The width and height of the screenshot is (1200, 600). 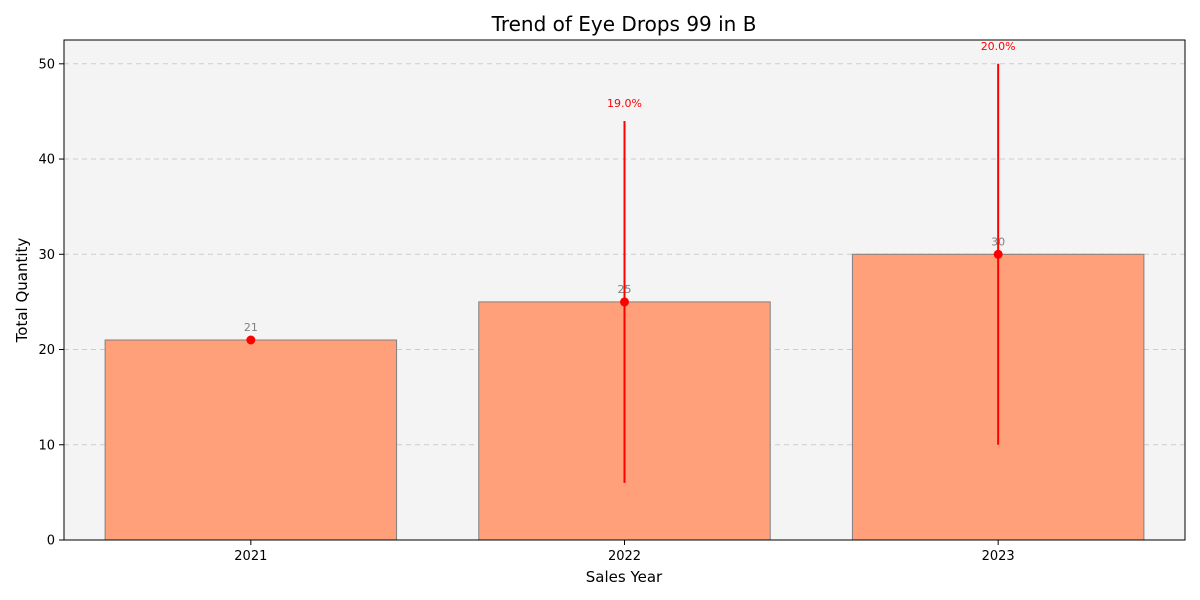 What do you see at coordinates (46, 160) in the screenshot?
I see `y-tick-label: 40` at bounding box center [46, 160].